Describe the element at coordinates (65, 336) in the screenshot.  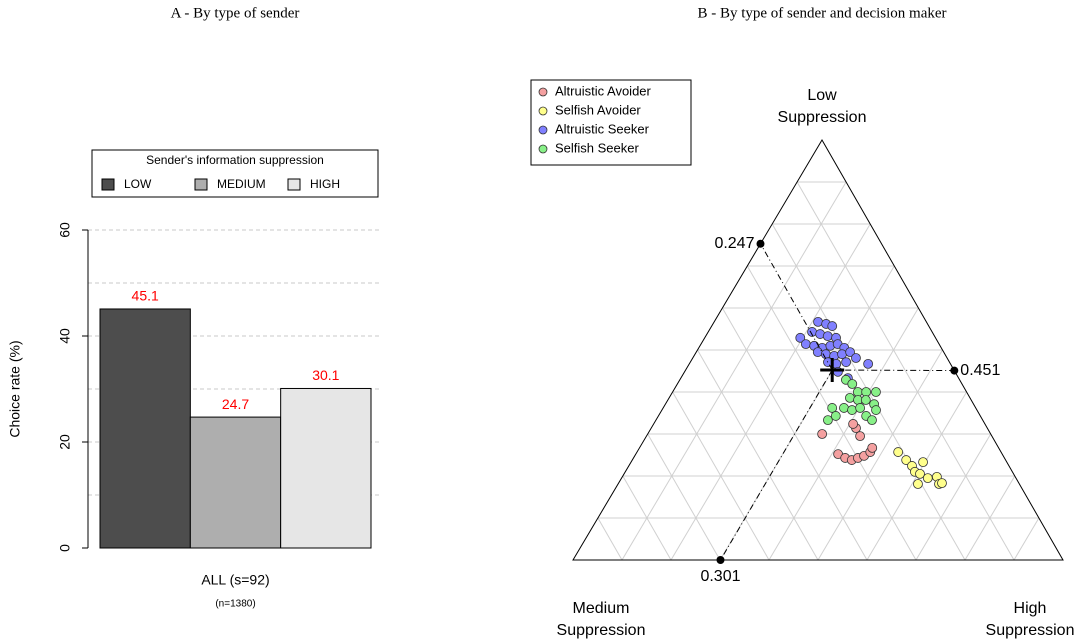
I see `y-tick-label: 40` at that location.